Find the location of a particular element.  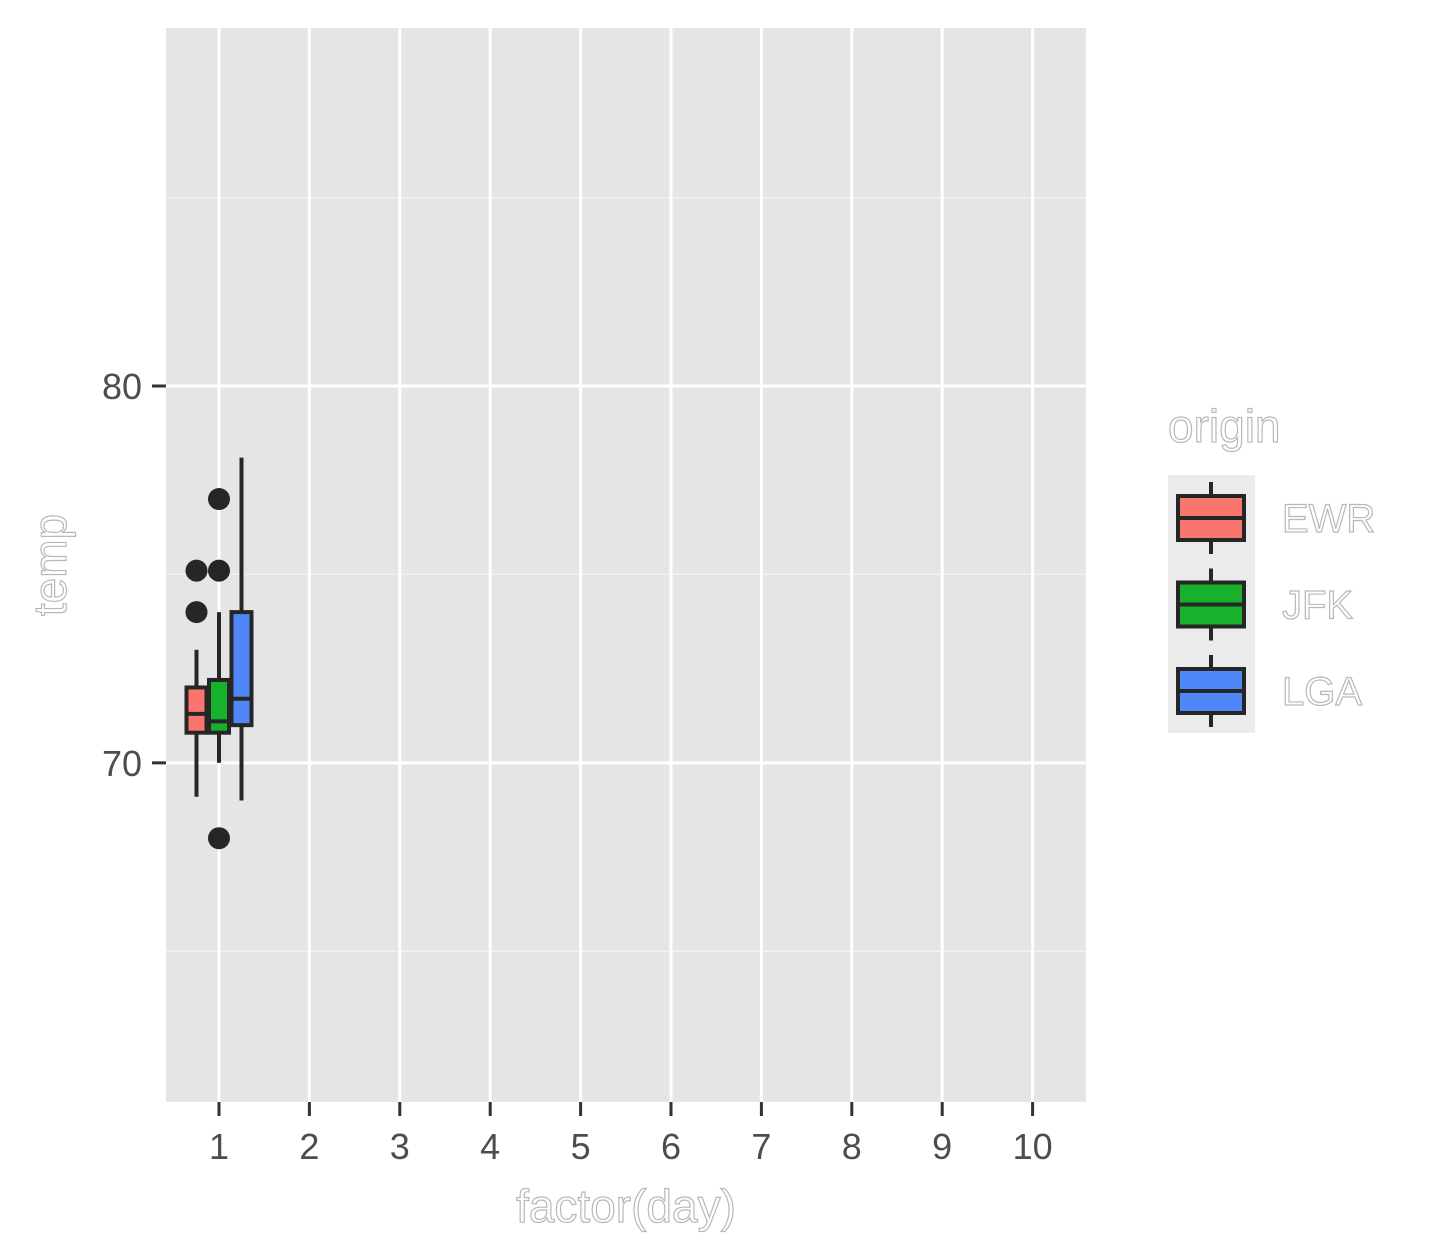

legend-key-lga: LGA is located at coordinates (1269, 691).